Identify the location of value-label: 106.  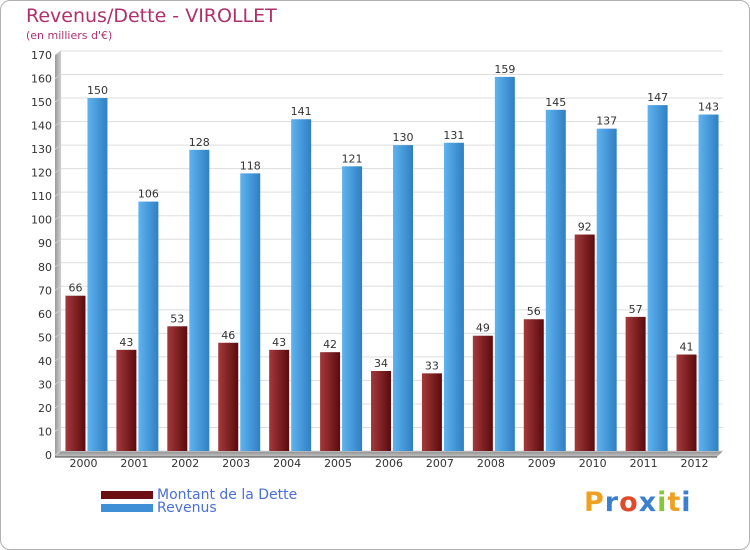
(148, 194).